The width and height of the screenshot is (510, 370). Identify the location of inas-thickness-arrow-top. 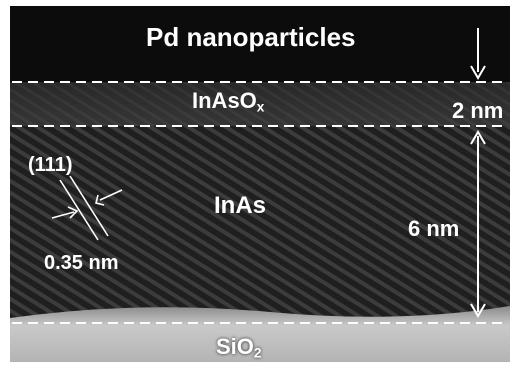
(478, 137).